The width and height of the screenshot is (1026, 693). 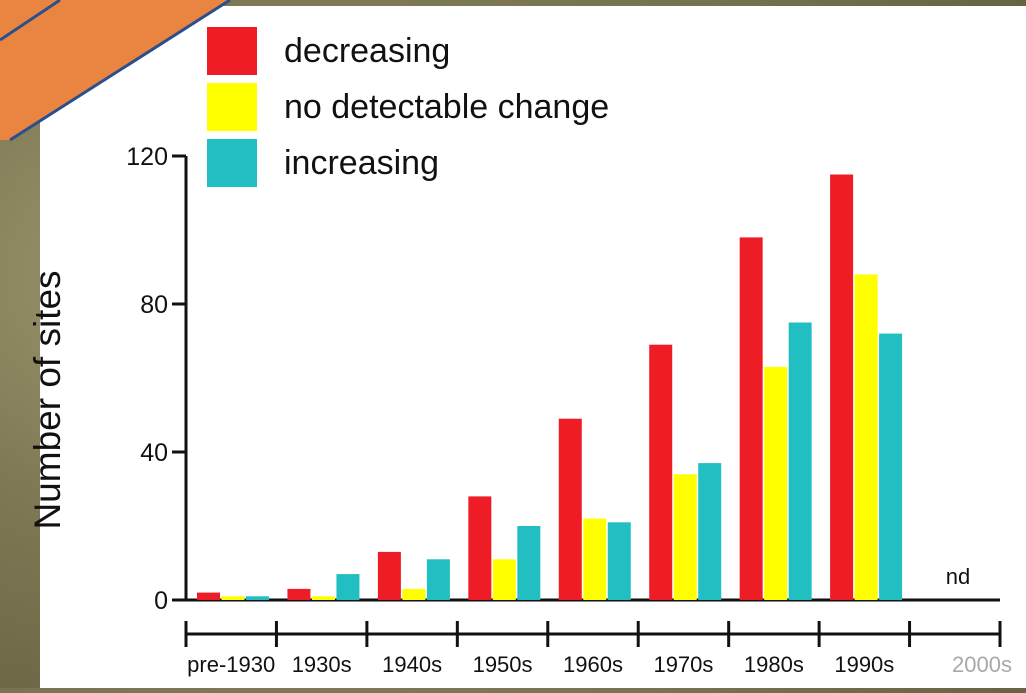 What do you see at coordinates (503, 664) in the screenshot?
I see `x-tick-label-1950s: 1950s` at bounding box center [503, 664].